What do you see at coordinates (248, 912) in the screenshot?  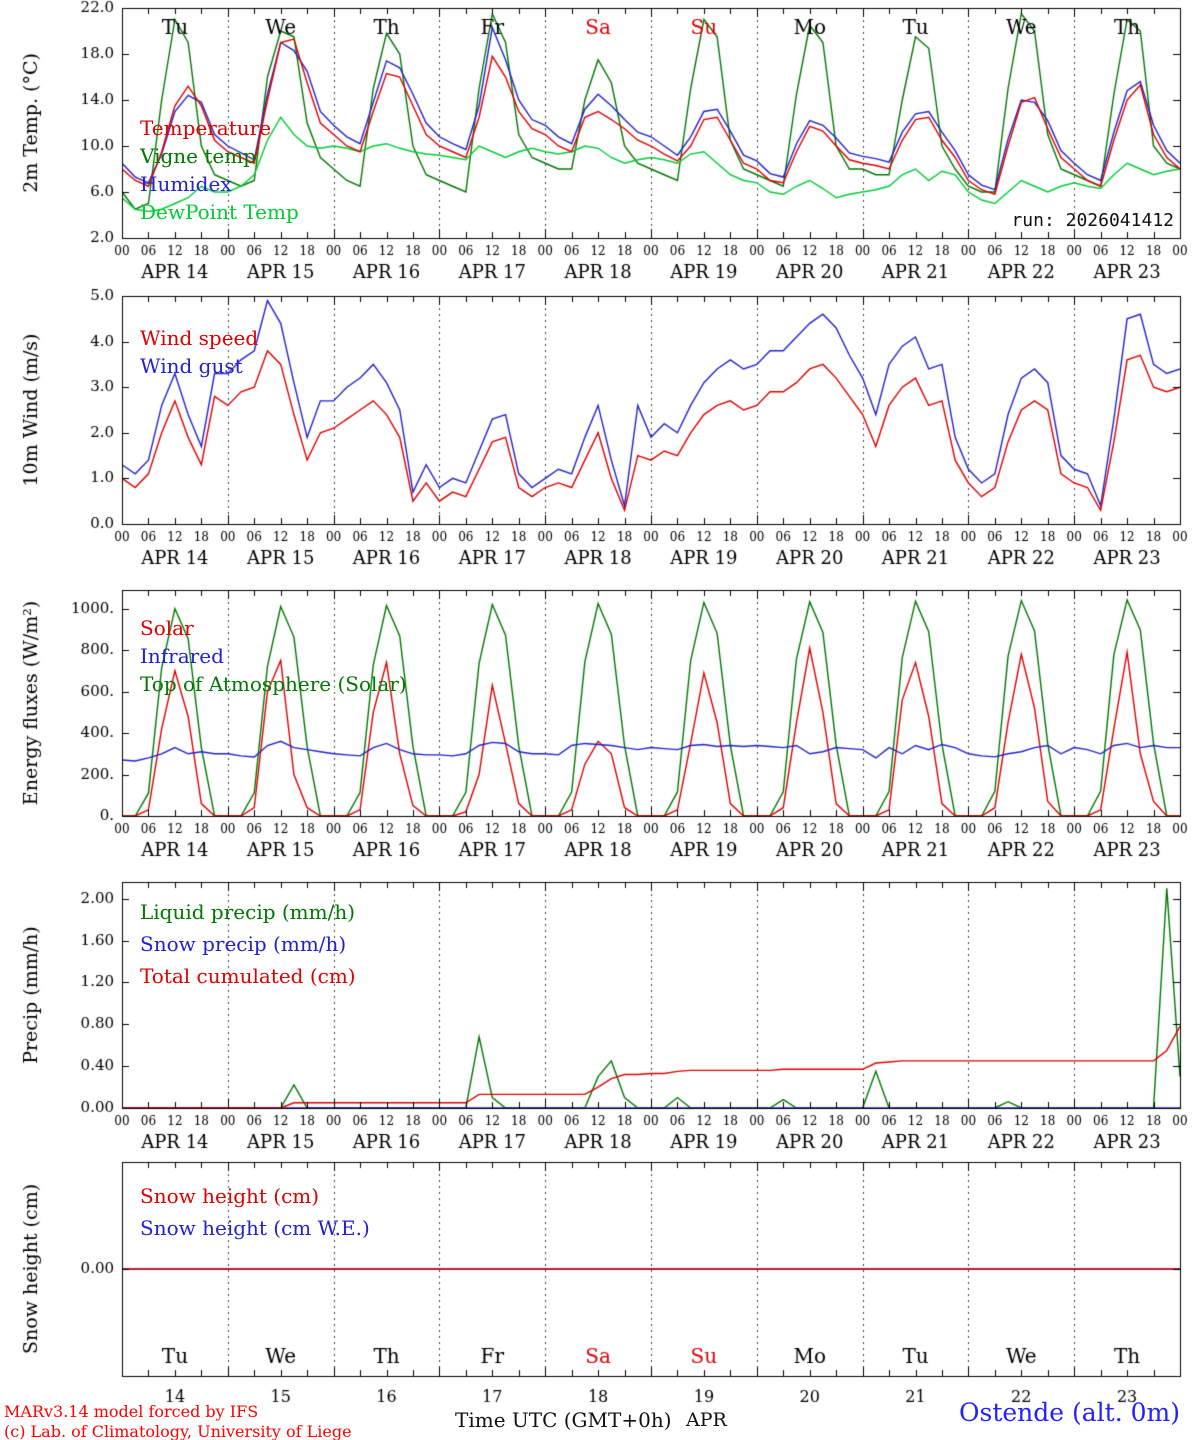 I see `legend-liquid-precip-mm-h: Liquid precip (mm/h)` at bounding box center [248, 912].